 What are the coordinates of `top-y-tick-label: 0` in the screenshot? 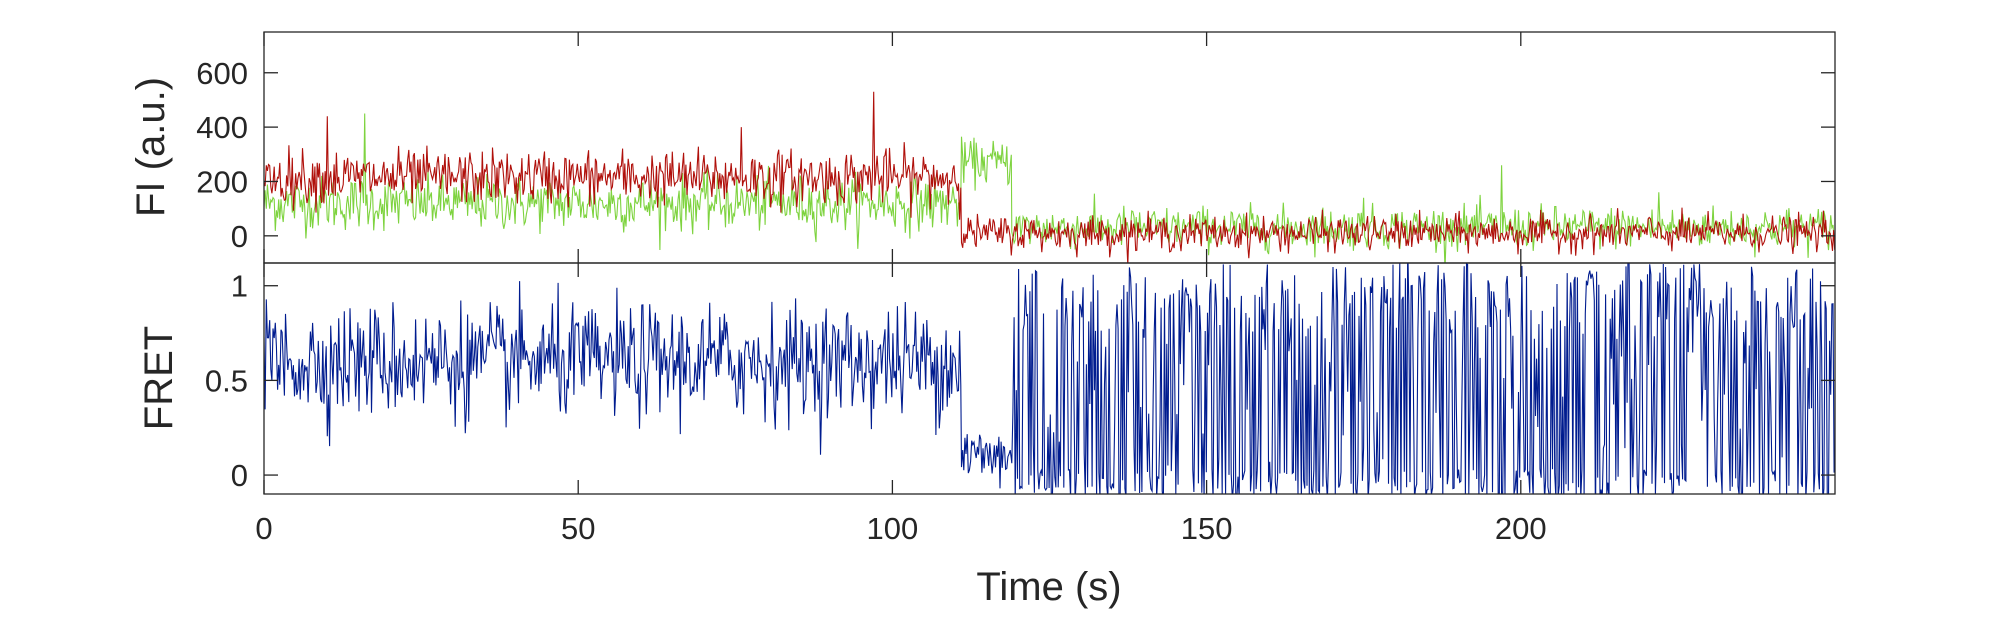 It's located at (239, 236).